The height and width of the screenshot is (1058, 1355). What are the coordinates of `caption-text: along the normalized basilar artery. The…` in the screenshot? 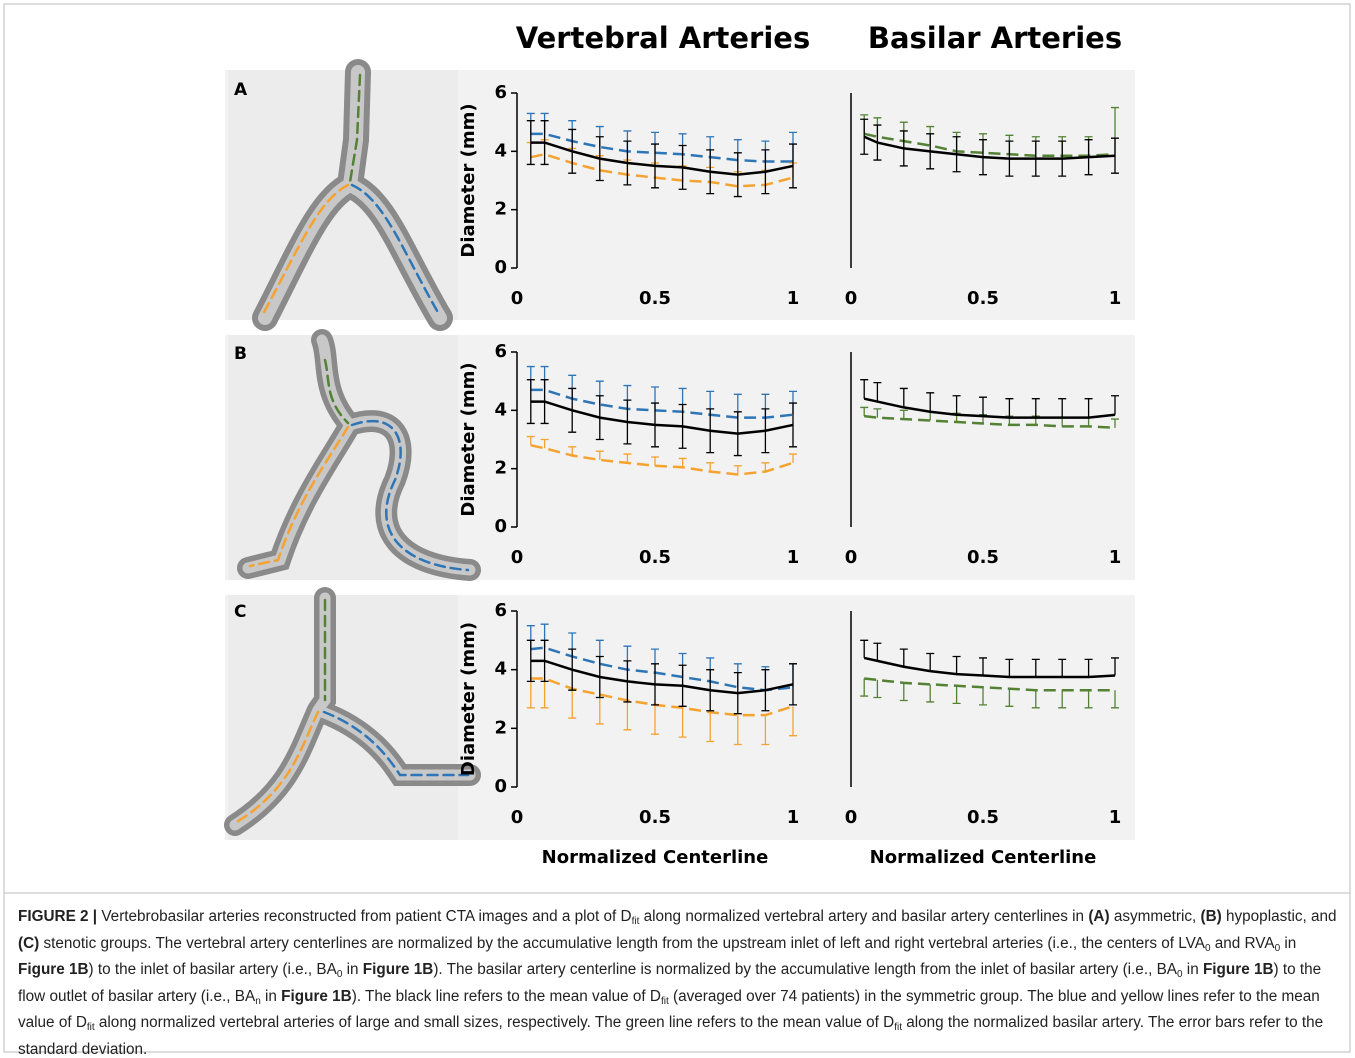 It's located at (671, 1036).